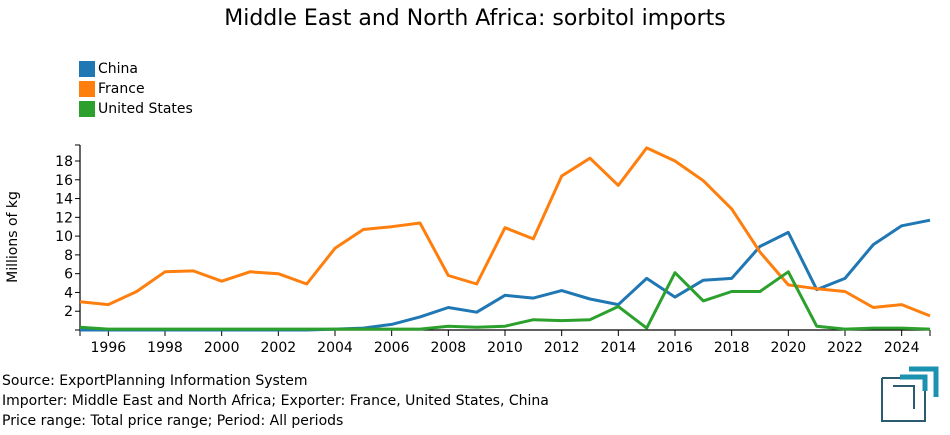 The width and height of the screenshot is (950, 435). Describe the element at coordinates (675, 348) in the screenshot. I see `x-tick-label: 2016` at that location.